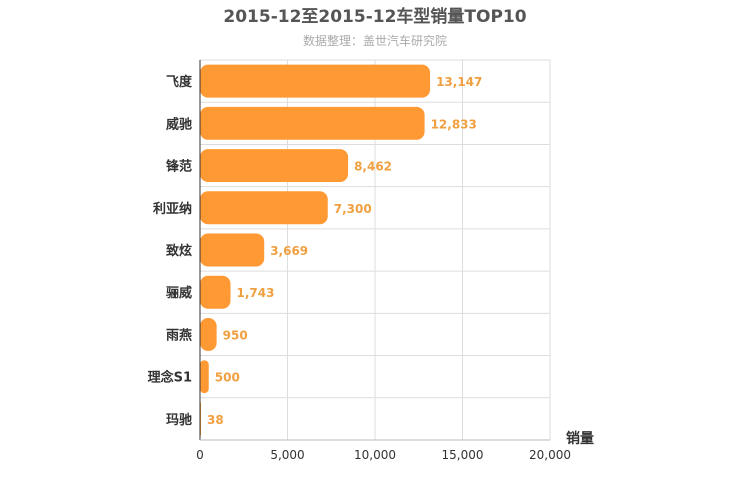  What do you see at coordinates (373, 167) in the screenshot?
I see `bar-value-label: 8,462` at bounding box center [373, 167].